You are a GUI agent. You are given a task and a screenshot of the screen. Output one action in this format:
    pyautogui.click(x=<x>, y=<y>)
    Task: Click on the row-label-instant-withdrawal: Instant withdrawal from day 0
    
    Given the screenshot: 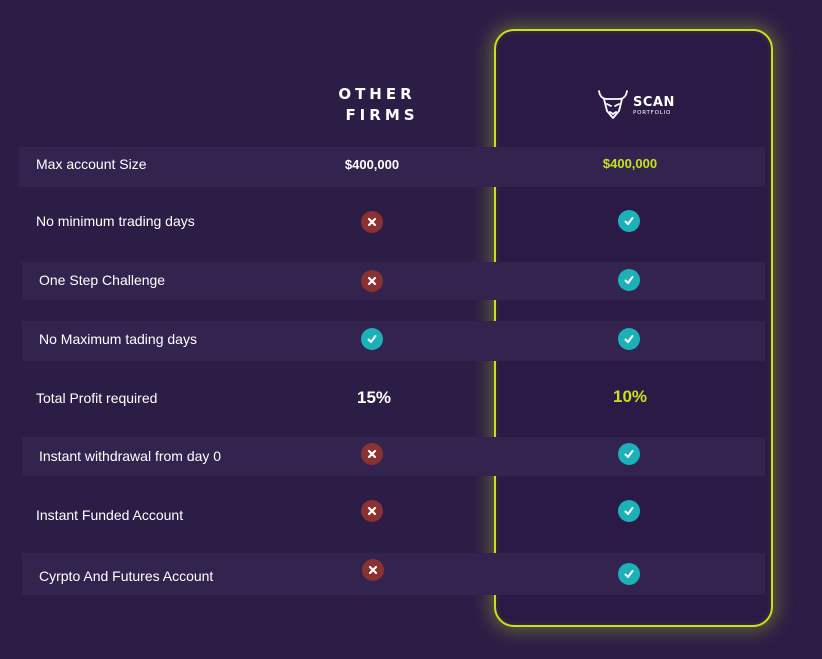 What is the action you would take?
    pyautogui.click(x=130, y=456)
    